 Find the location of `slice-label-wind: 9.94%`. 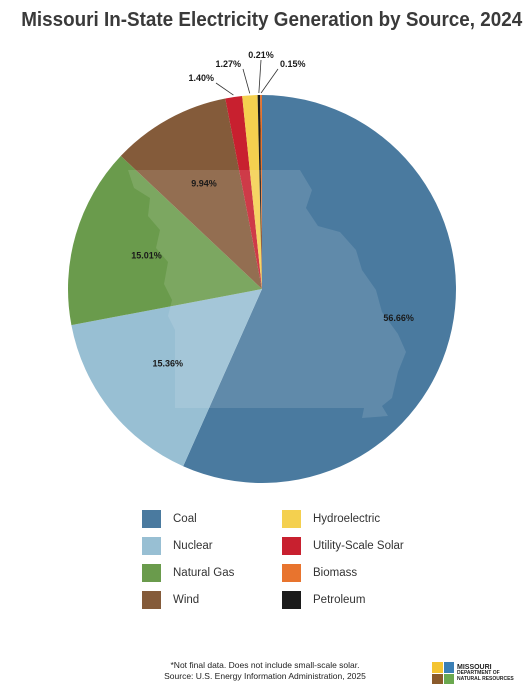

slice-label-wind: 9.94% is located at coordinates (204, 184).